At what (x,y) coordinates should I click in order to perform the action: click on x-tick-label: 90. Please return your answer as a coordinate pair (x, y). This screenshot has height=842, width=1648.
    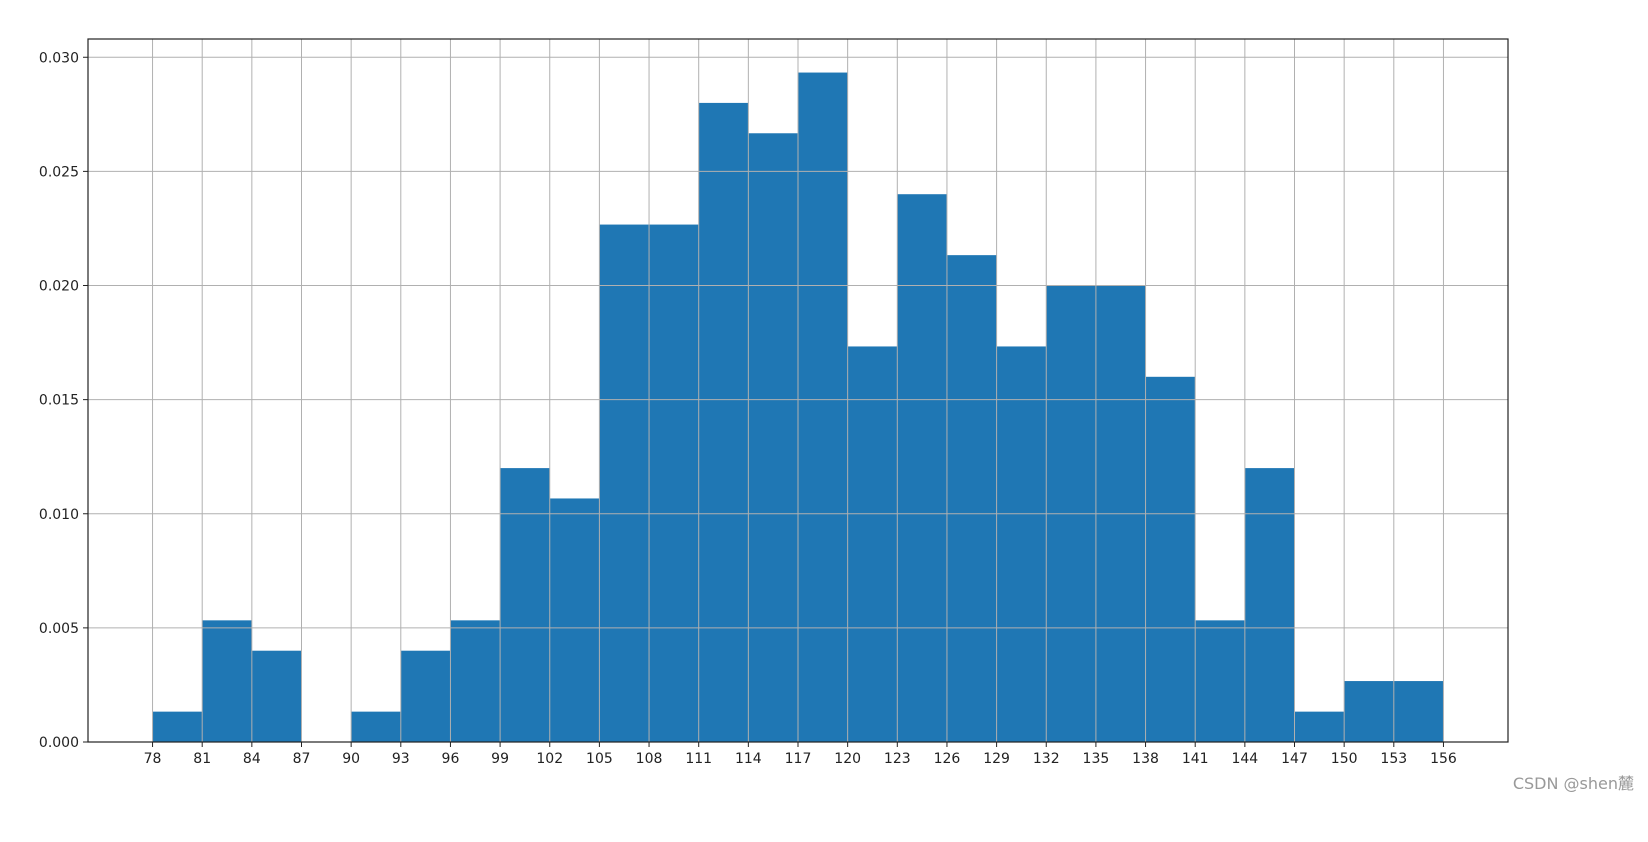
    Looking at the image, I should click on (351, 759).